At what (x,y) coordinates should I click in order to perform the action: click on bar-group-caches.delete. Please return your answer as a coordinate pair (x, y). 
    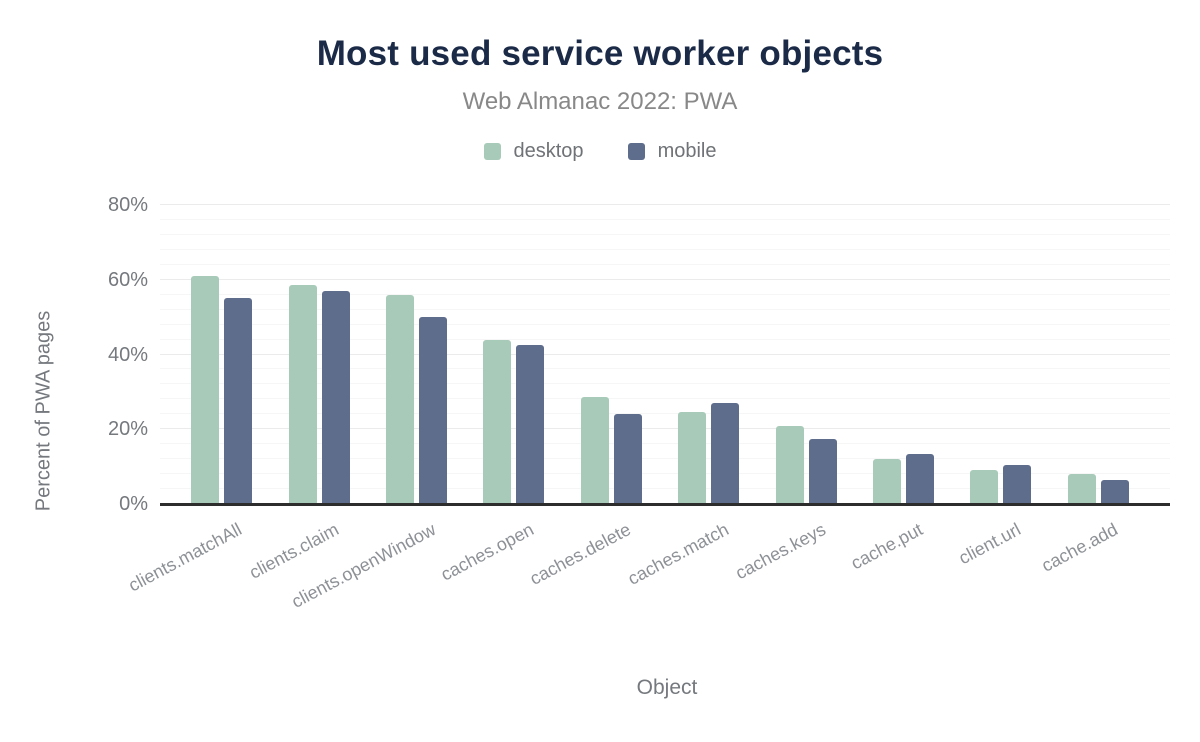
    Looking at the image, I should click on (611, 354).